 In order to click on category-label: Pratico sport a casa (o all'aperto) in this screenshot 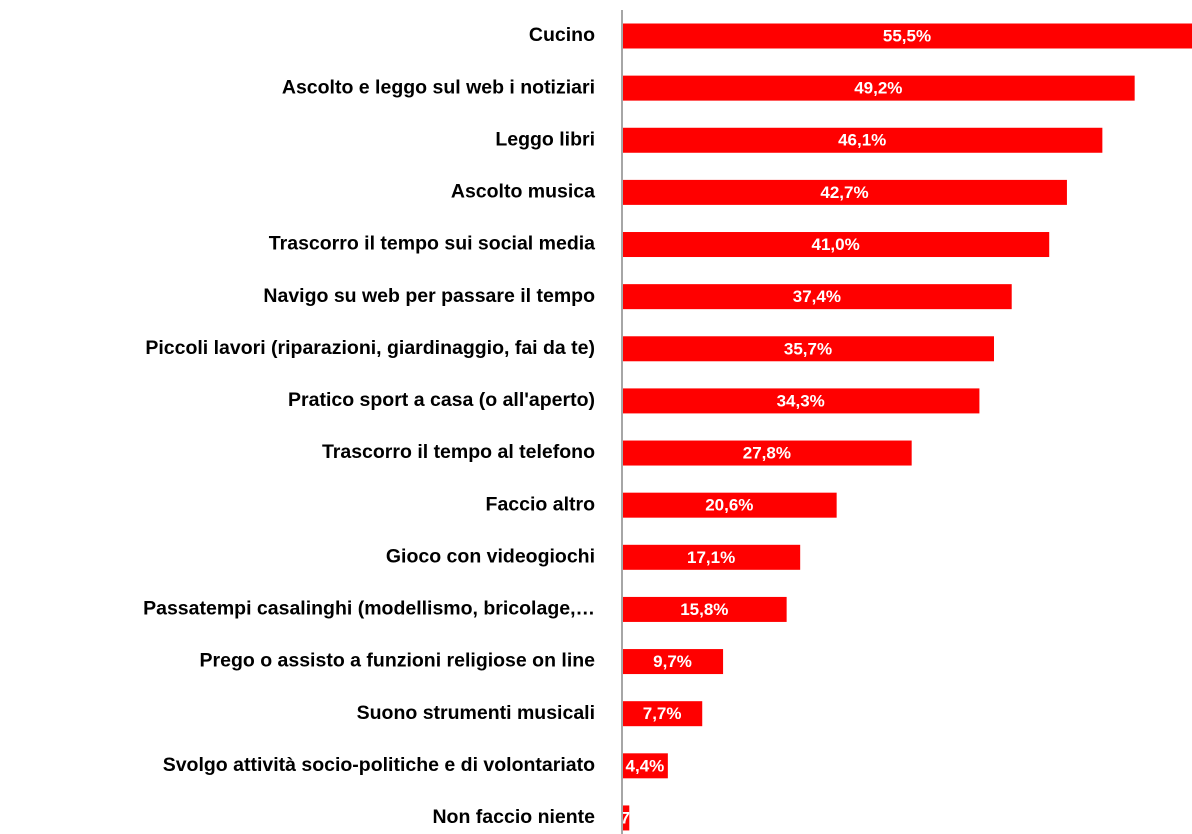, I will do `click(441, 400)`.